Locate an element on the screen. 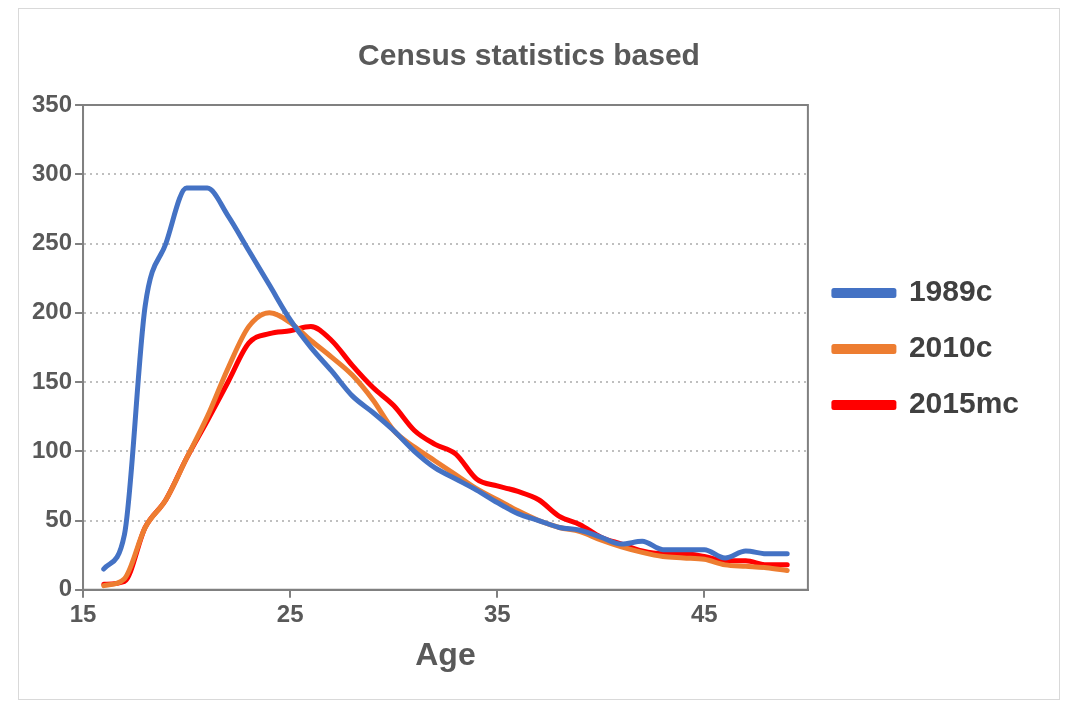  y-tick-label: 200 is located at coordinates (52, 311).